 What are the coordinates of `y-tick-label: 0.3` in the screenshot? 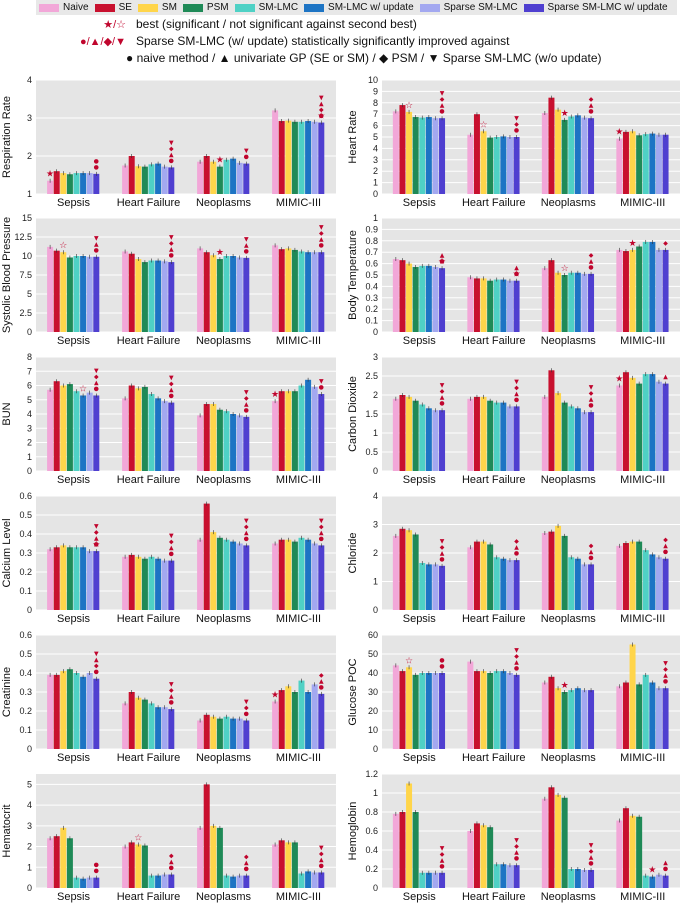 It's located at (371, 298).